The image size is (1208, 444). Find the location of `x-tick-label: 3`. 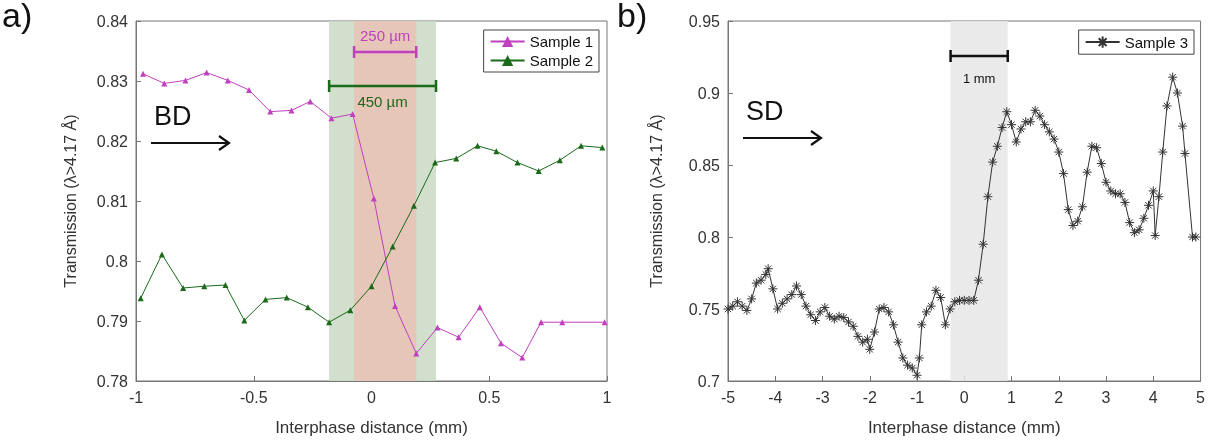

x-tick-label: 3 is located at coordinates (1106, 397).